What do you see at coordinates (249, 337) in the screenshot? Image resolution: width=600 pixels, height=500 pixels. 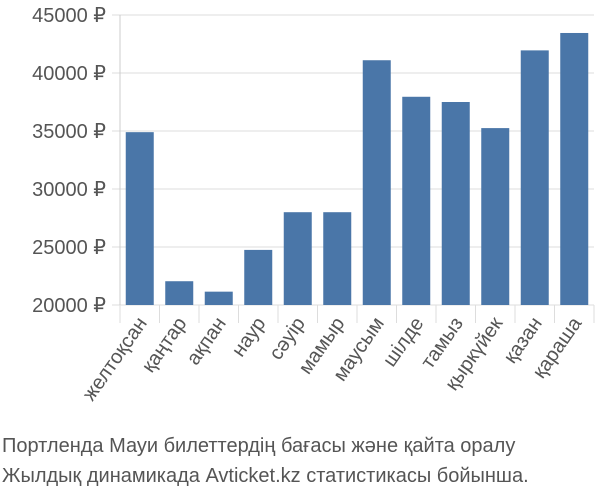 I see `x-tick-label: наур` at bounding box center [249, 337].